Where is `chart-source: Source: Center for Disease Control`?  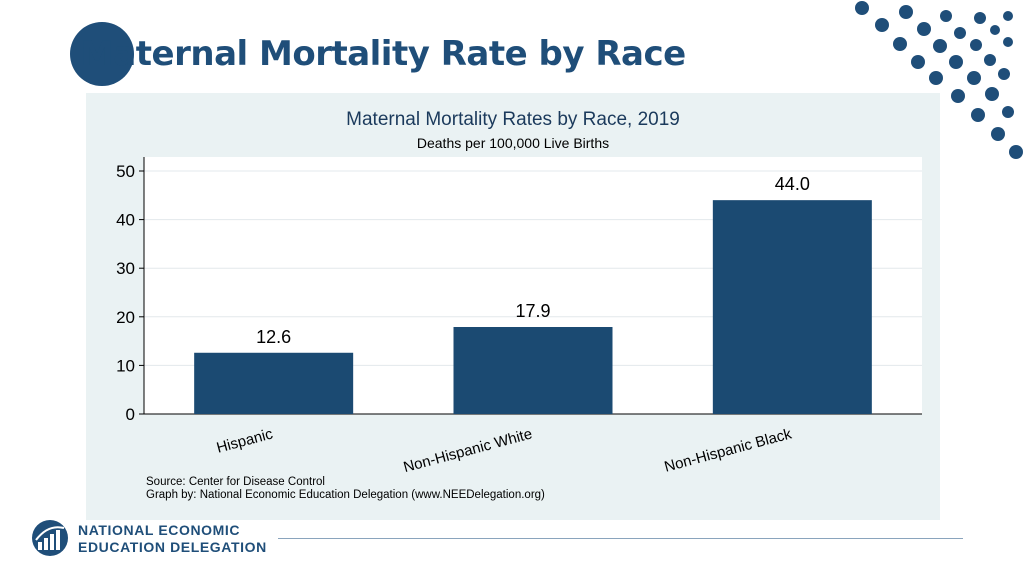
chart-source: Source: Center for Disease Control is located at coordinates (235, 482).